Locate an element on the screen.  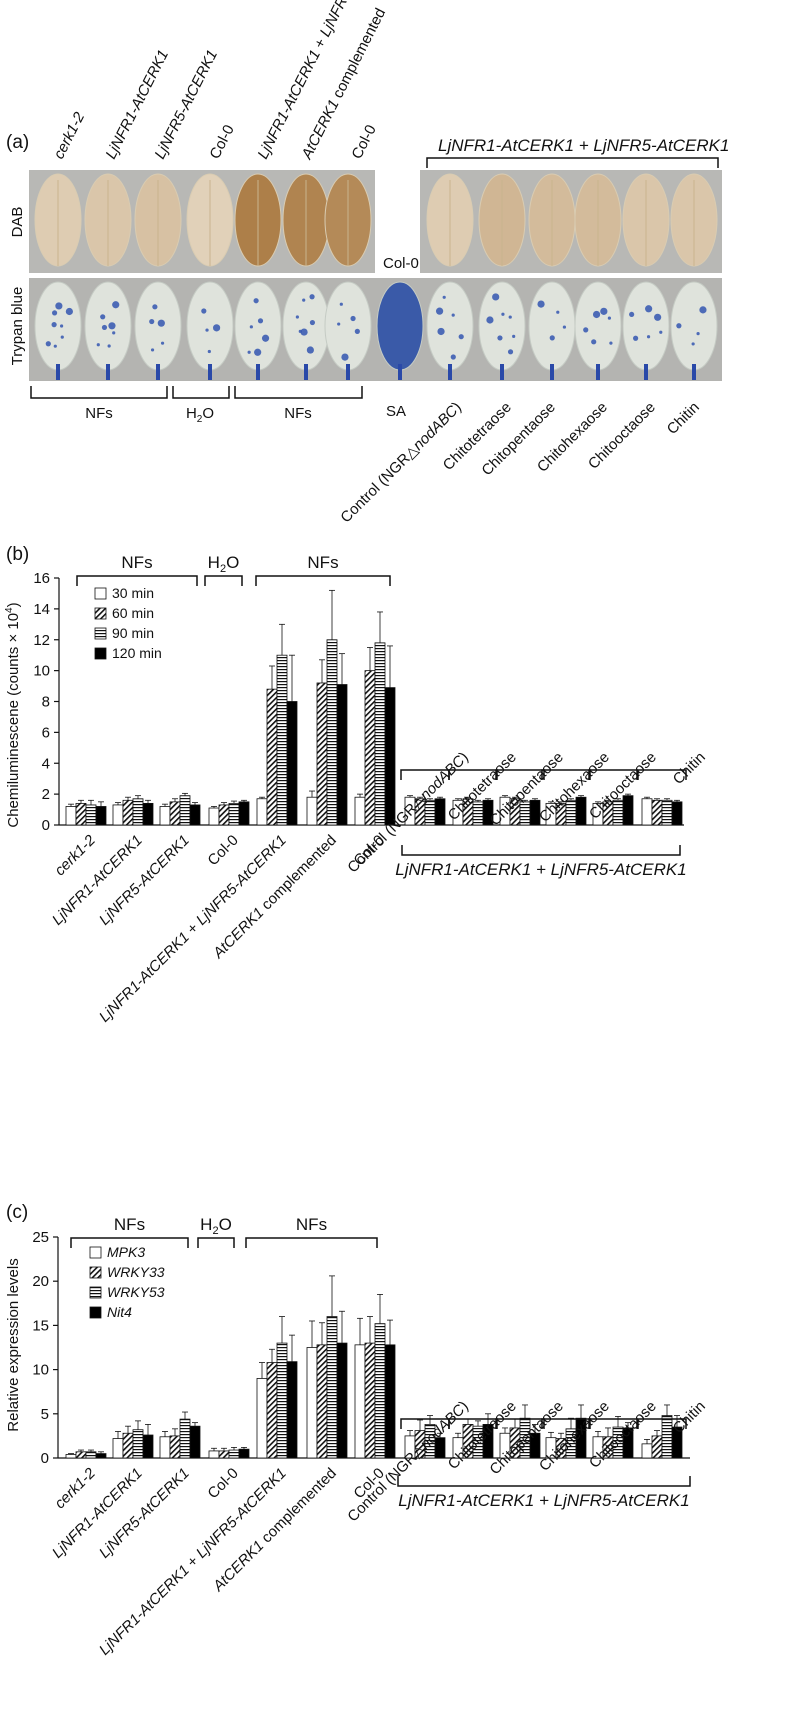
panel-a-column-label-6: Col-0 is located at coordinates (363, 142).